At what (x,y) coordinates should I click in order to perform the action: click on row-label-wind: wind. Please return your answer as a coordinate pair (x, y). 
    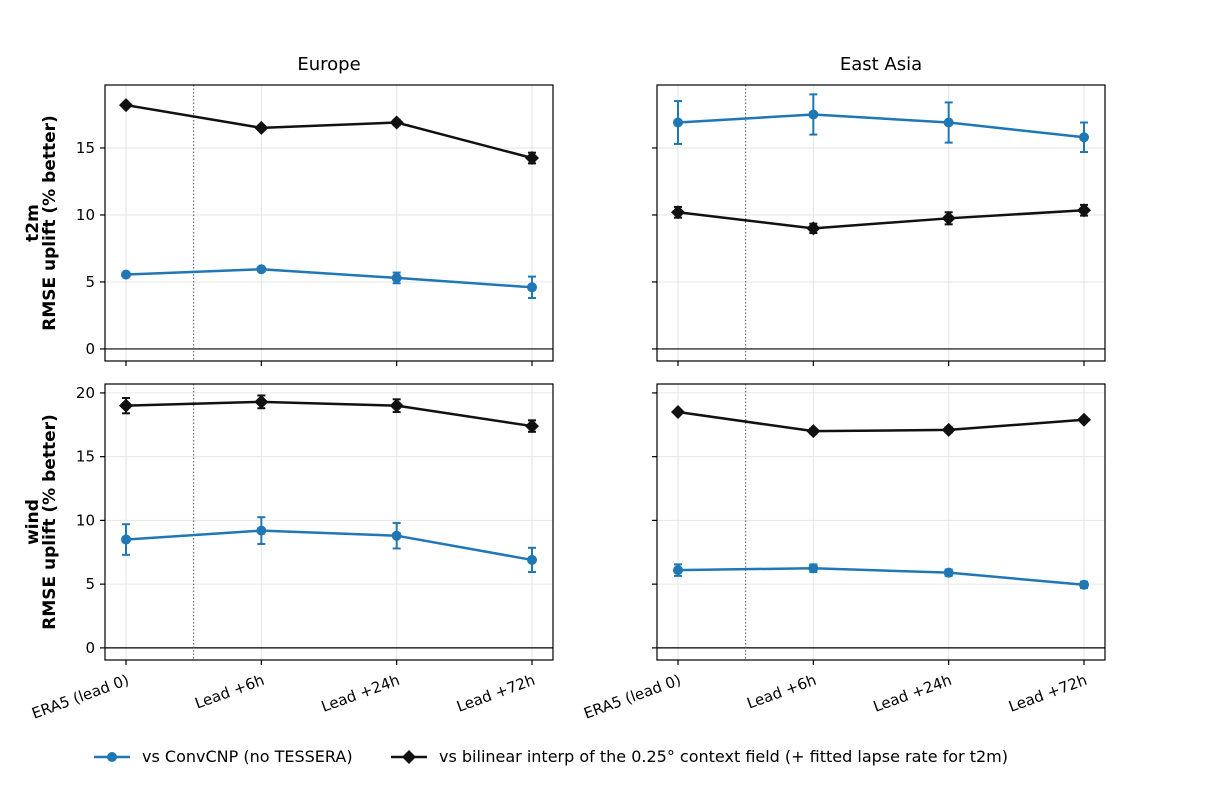
    Looking at the image, I should click on (33, 522).